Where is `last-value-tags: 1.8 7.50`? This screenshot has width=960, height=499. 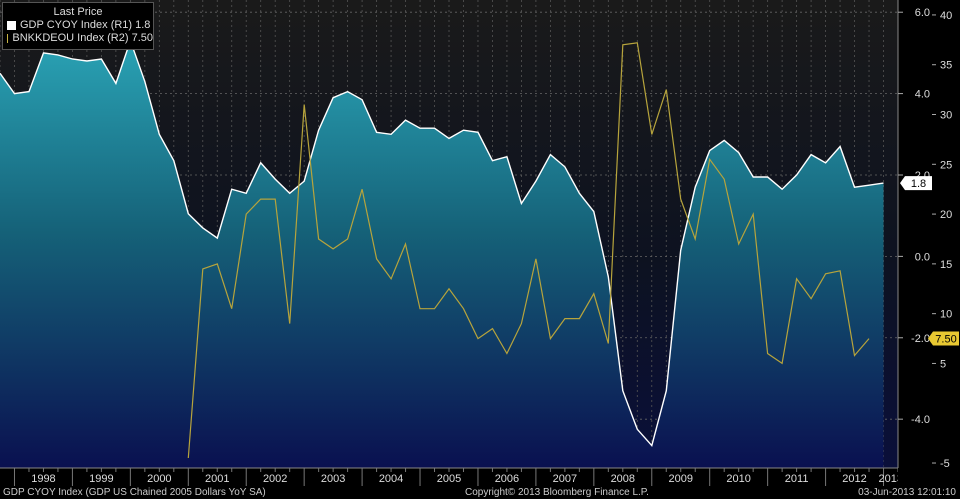
last-value-tags: 1.8 7.50 is located at coordinates (929, 261).